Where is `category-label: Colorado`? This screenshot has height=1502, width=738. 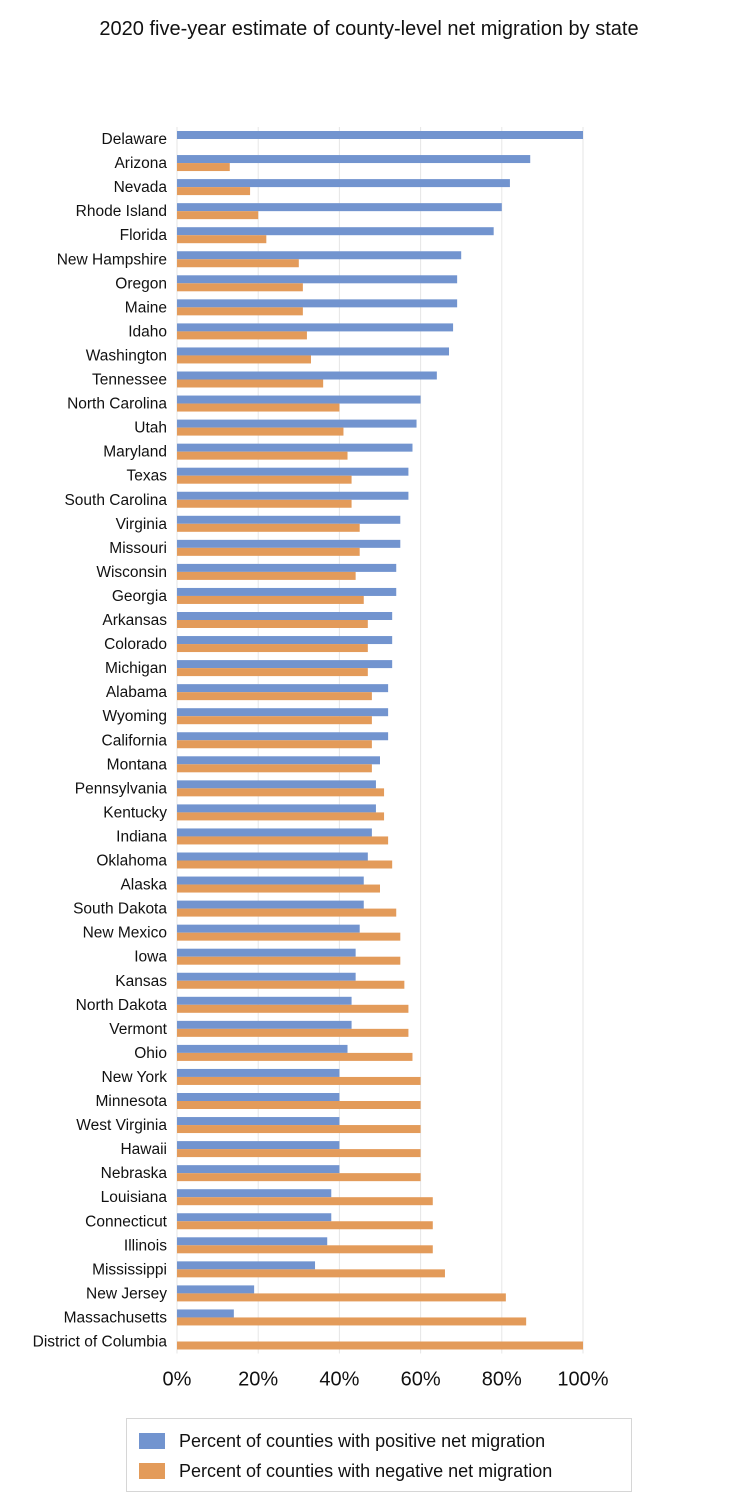 category-label: Colorado is located at coordinates (135, 644).